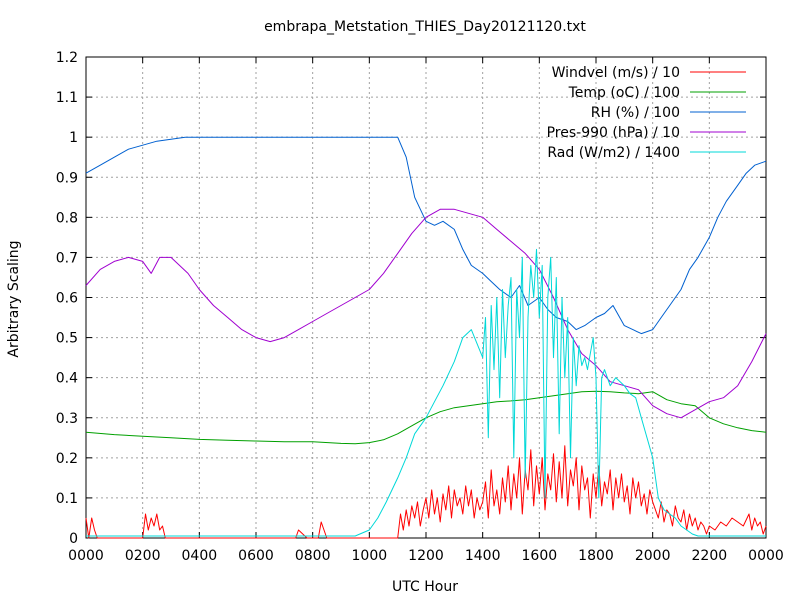 This screenshot has height=604, width=800. Describe the element at coordinates (67, 98) in the screenshot. I see `y-tick-label: 1.1` at that location.